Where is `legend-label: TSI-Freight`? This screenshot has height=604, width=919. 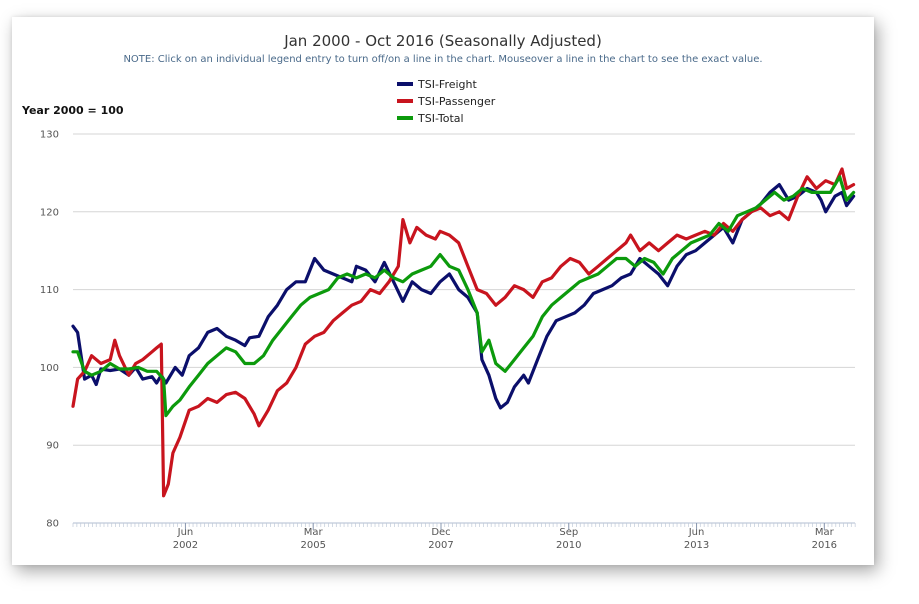 legend-label: TSI-Freight is located at coordinates (447, 84).